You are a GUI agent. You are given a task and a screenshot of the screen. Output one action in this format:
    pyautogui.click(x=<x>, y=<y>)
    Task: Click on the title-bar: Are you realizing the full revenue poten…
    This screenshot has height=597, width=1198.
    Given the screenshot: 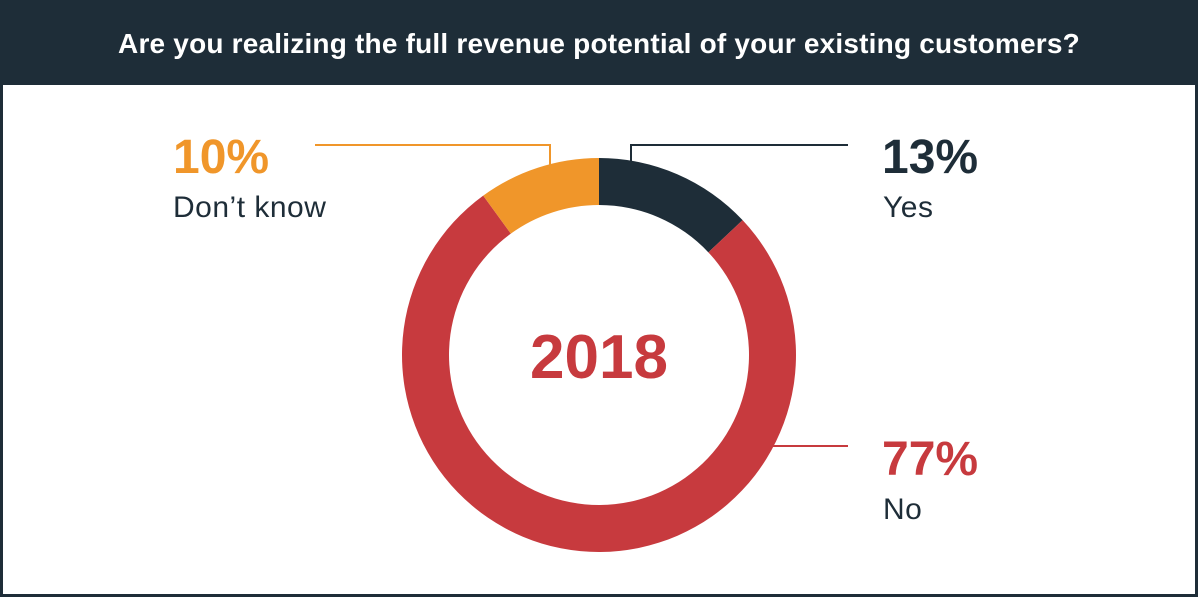 What is the action you would take?
    pyautogui.click(x=599, y=44)
    